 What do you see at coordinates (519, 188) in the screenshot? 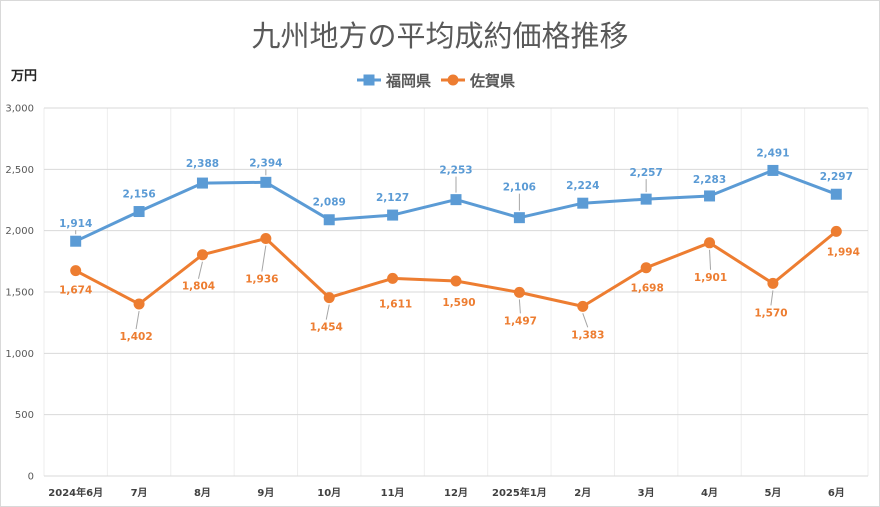
I see `fukuoka-data-label: 2,106` at bounding box center [519, 188].